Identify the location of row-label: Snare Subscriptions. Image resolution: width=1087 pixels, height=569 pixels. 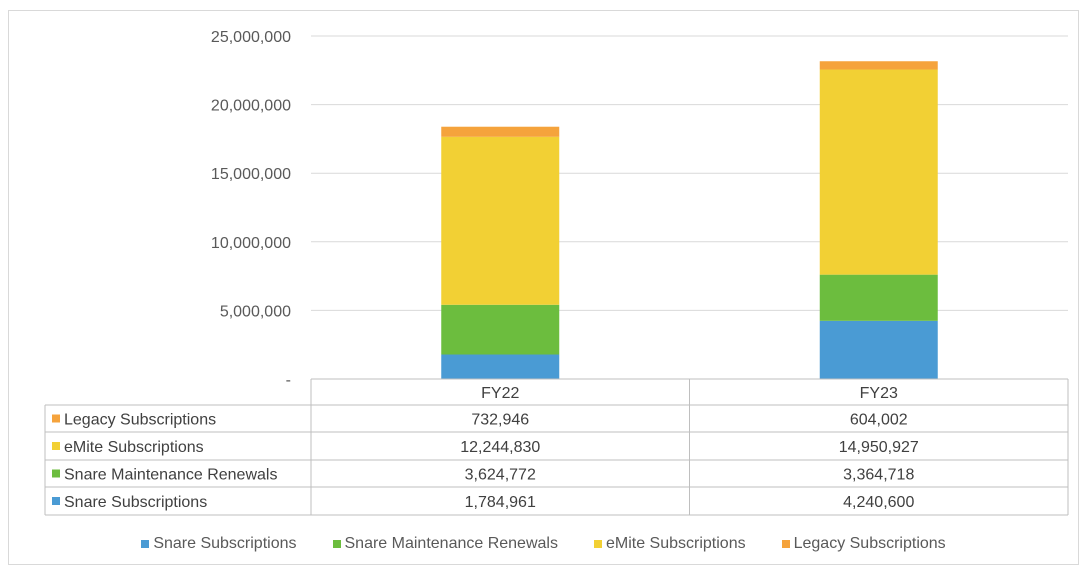
(135, 502).